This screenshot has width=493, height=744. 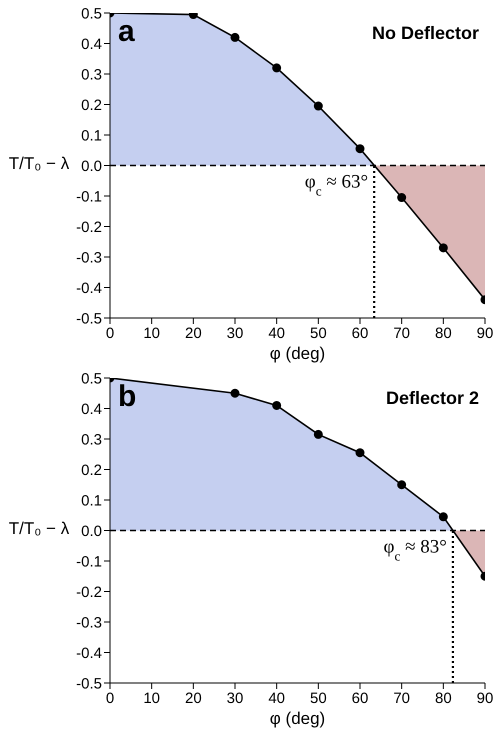 I want to click on ref-line-label: φ$_{c}$ ≈ 83°, so click(x=415, y=549).